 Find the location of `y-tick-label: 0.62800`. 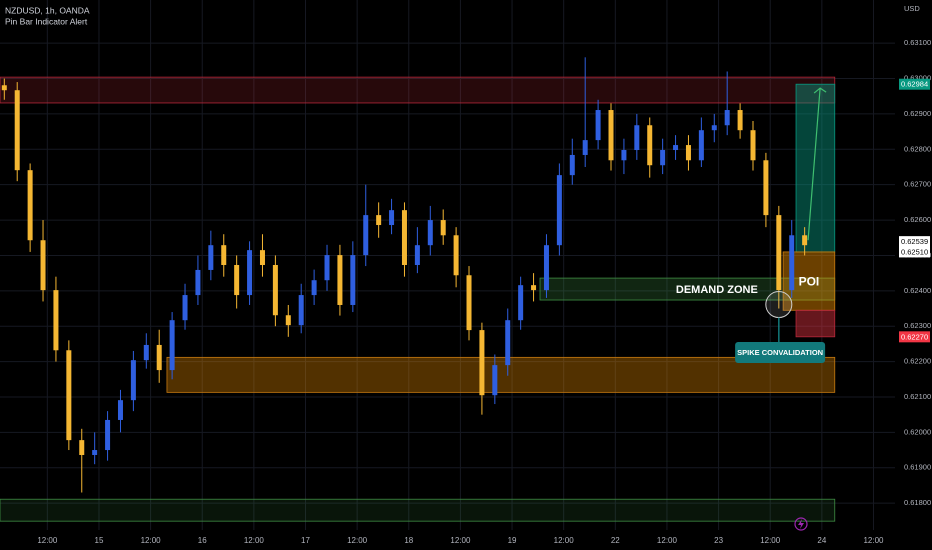

y-tick-label: 0.62800 is located at coordinates (917, 148).